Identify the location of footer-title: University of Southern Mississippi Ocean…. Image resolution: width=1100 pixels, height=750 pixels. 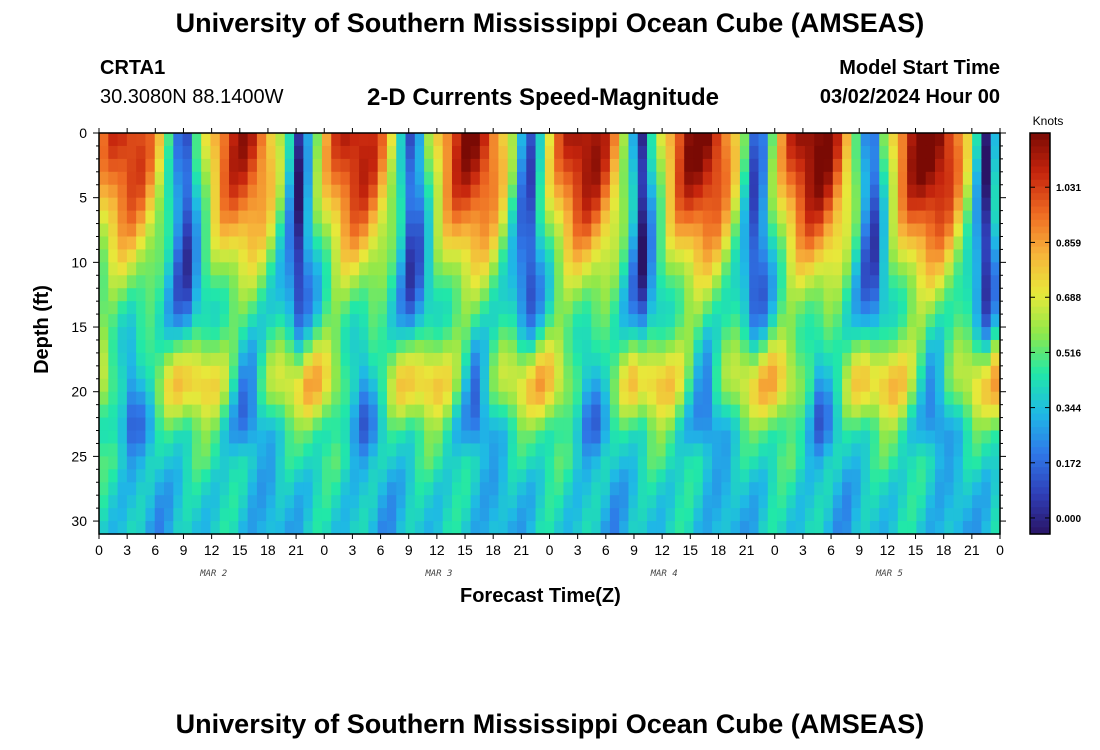
(550, 724).